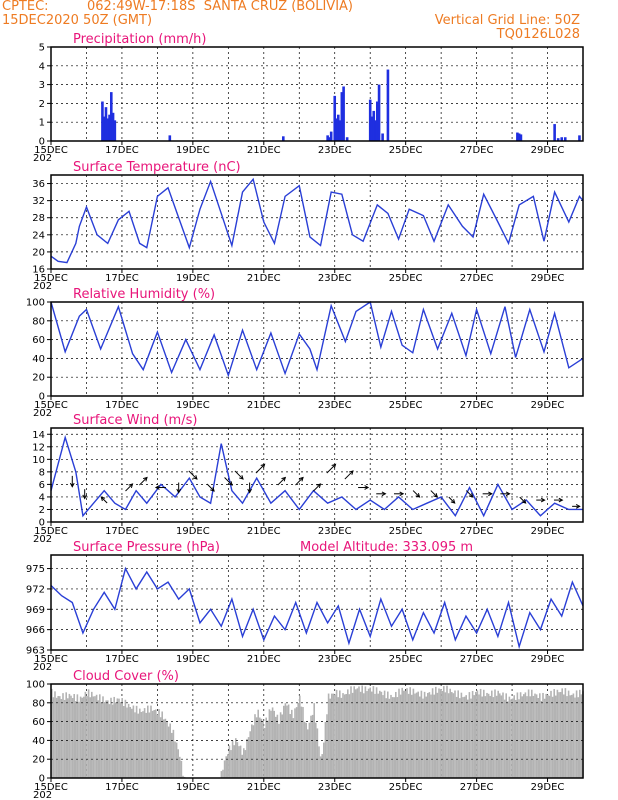 Image resolution: width=618 pixels, height=800 pixels. I want to click on year-label: 202, so click(42, 795).